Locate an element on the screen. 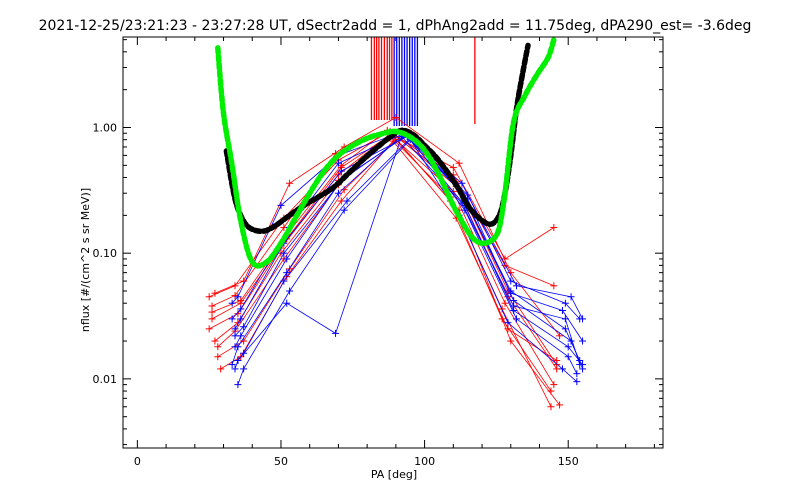 This screenshot has width=800, height=500. x-tick-label: 150 is located at coordinates (568, 461).